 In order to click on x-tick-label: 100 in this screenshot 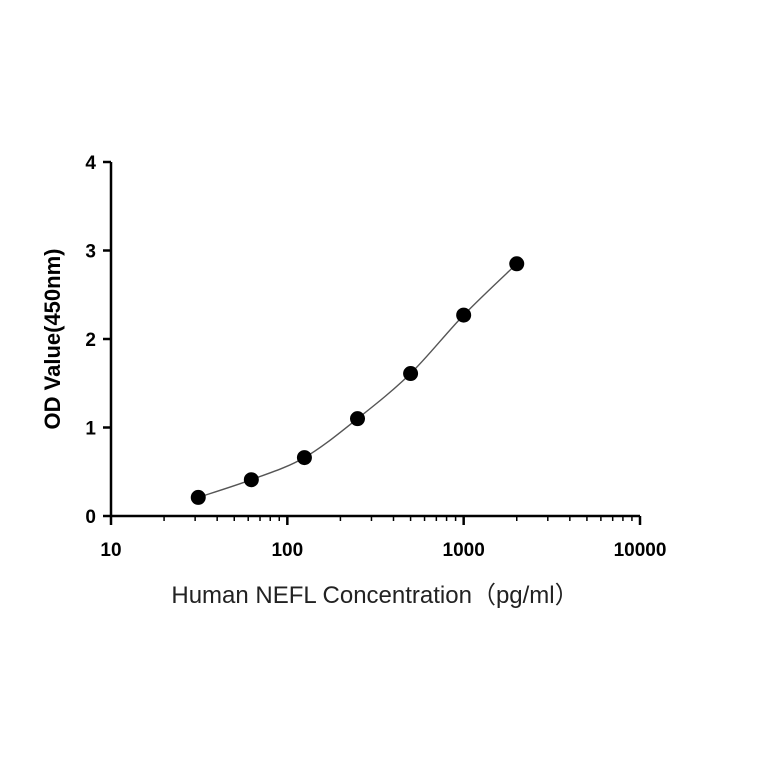, I will do `click(287, 550)`.